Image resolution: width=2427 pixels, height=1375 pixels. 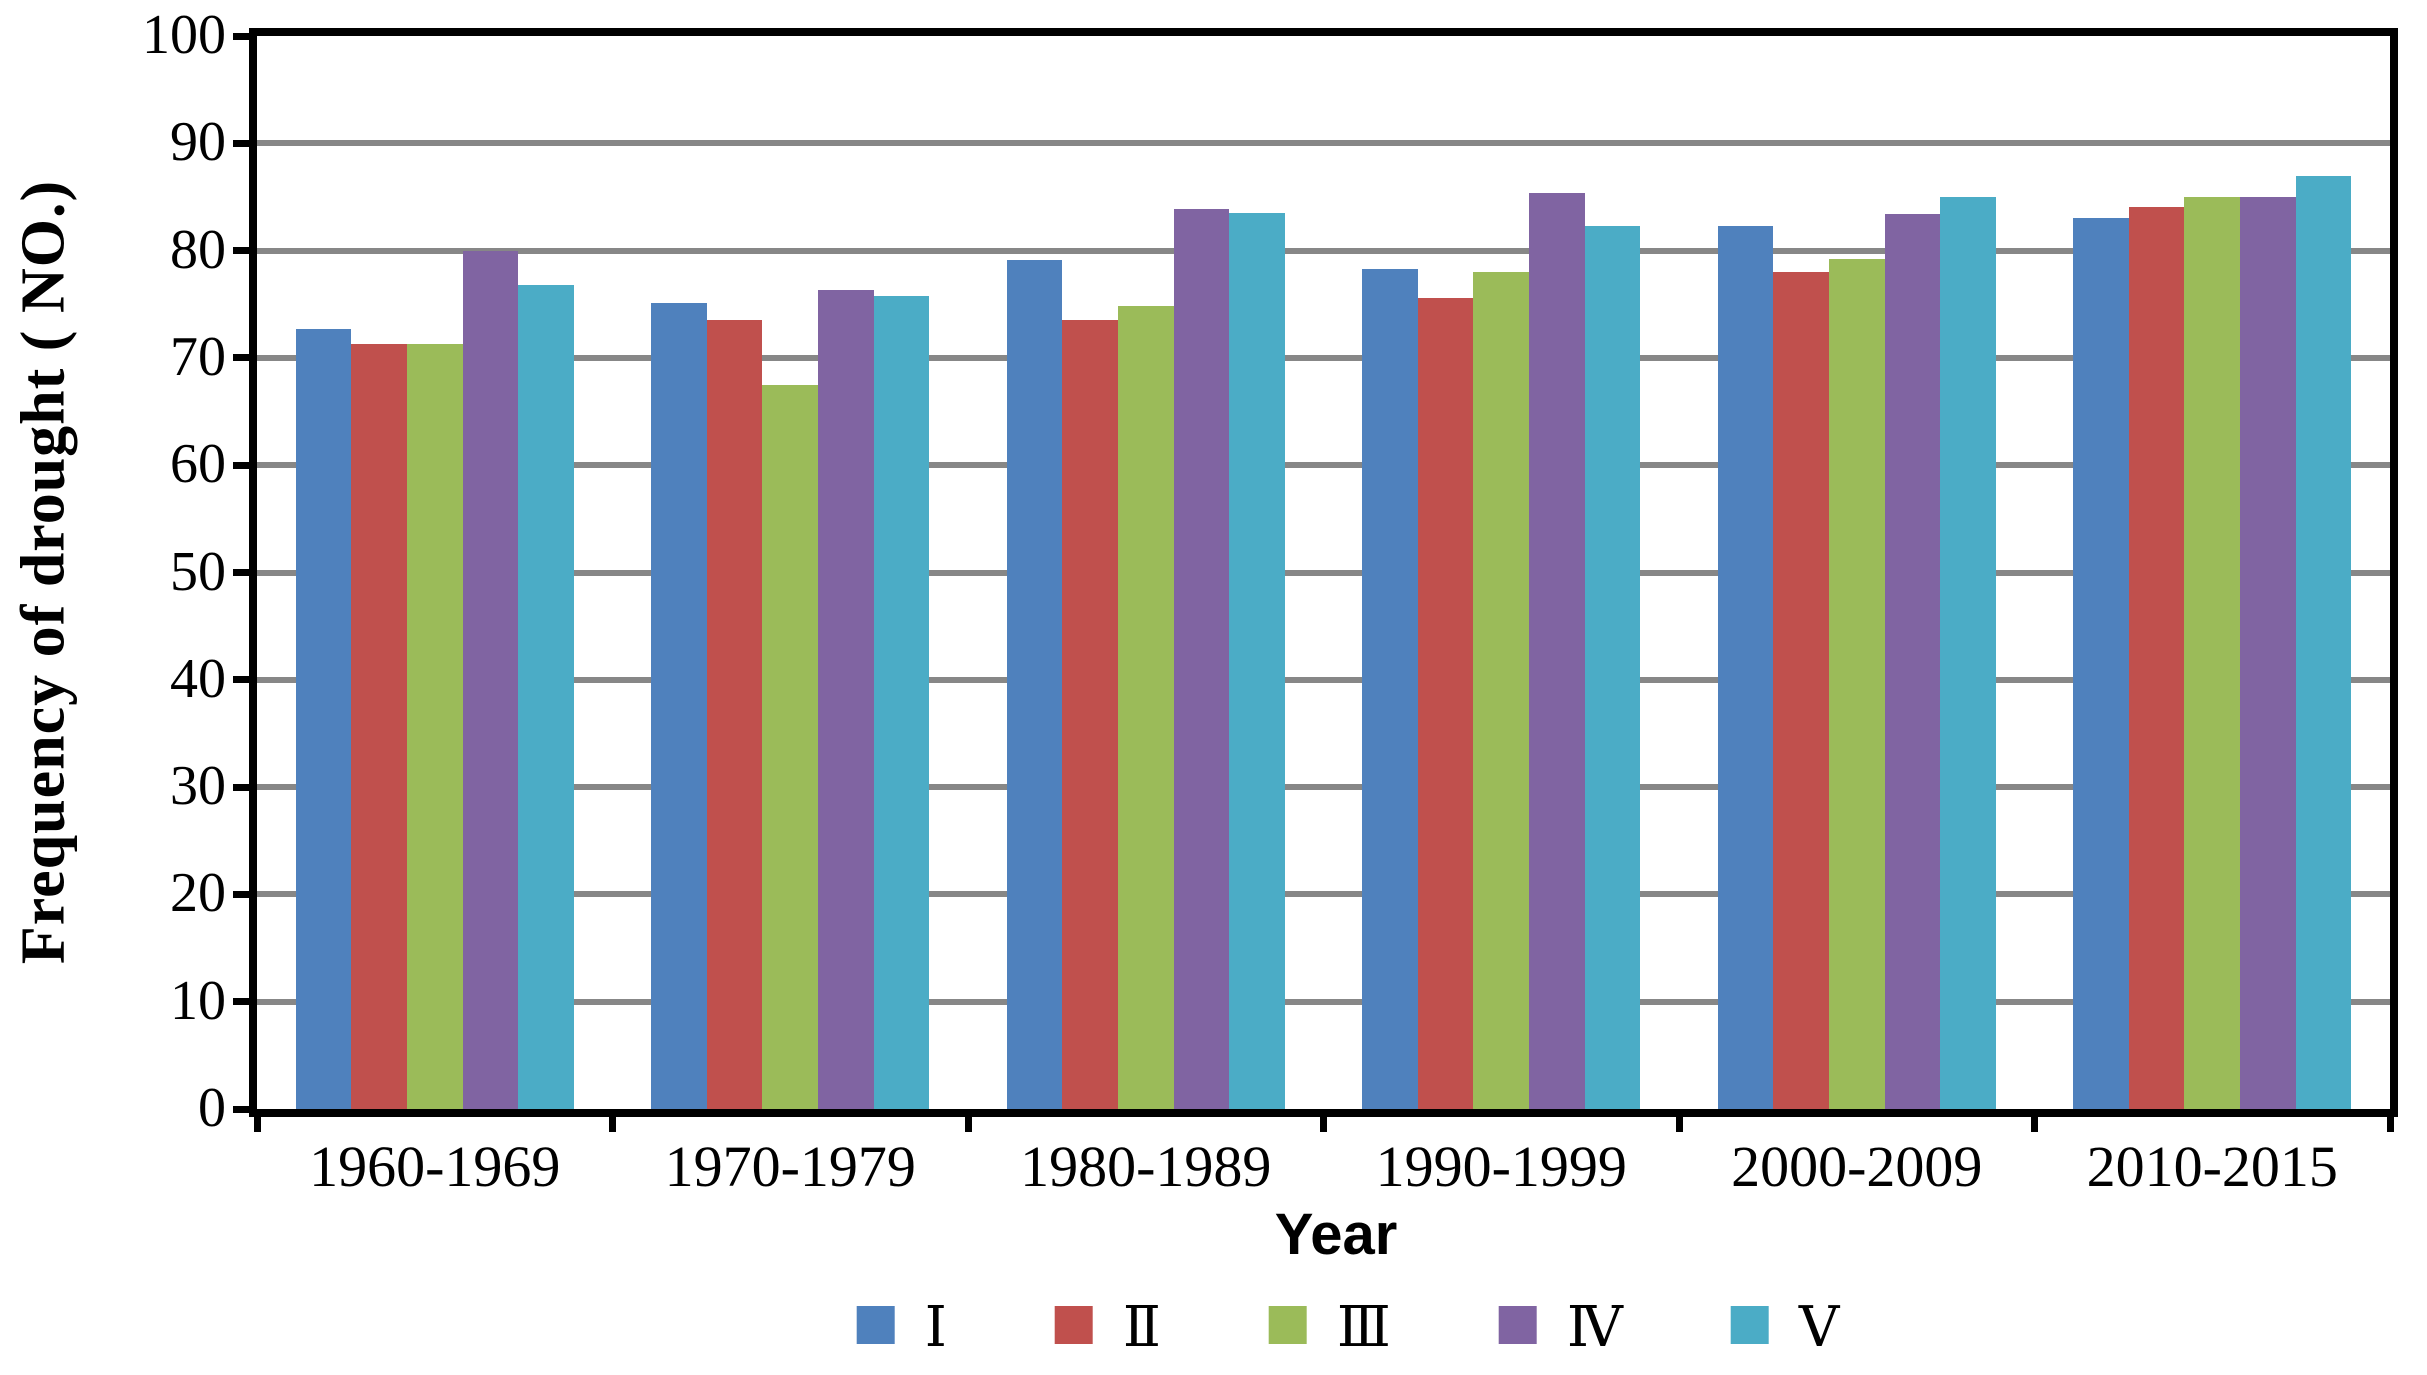 I want to click on legend-swatch-s4, so click(x=1517, y=1325).